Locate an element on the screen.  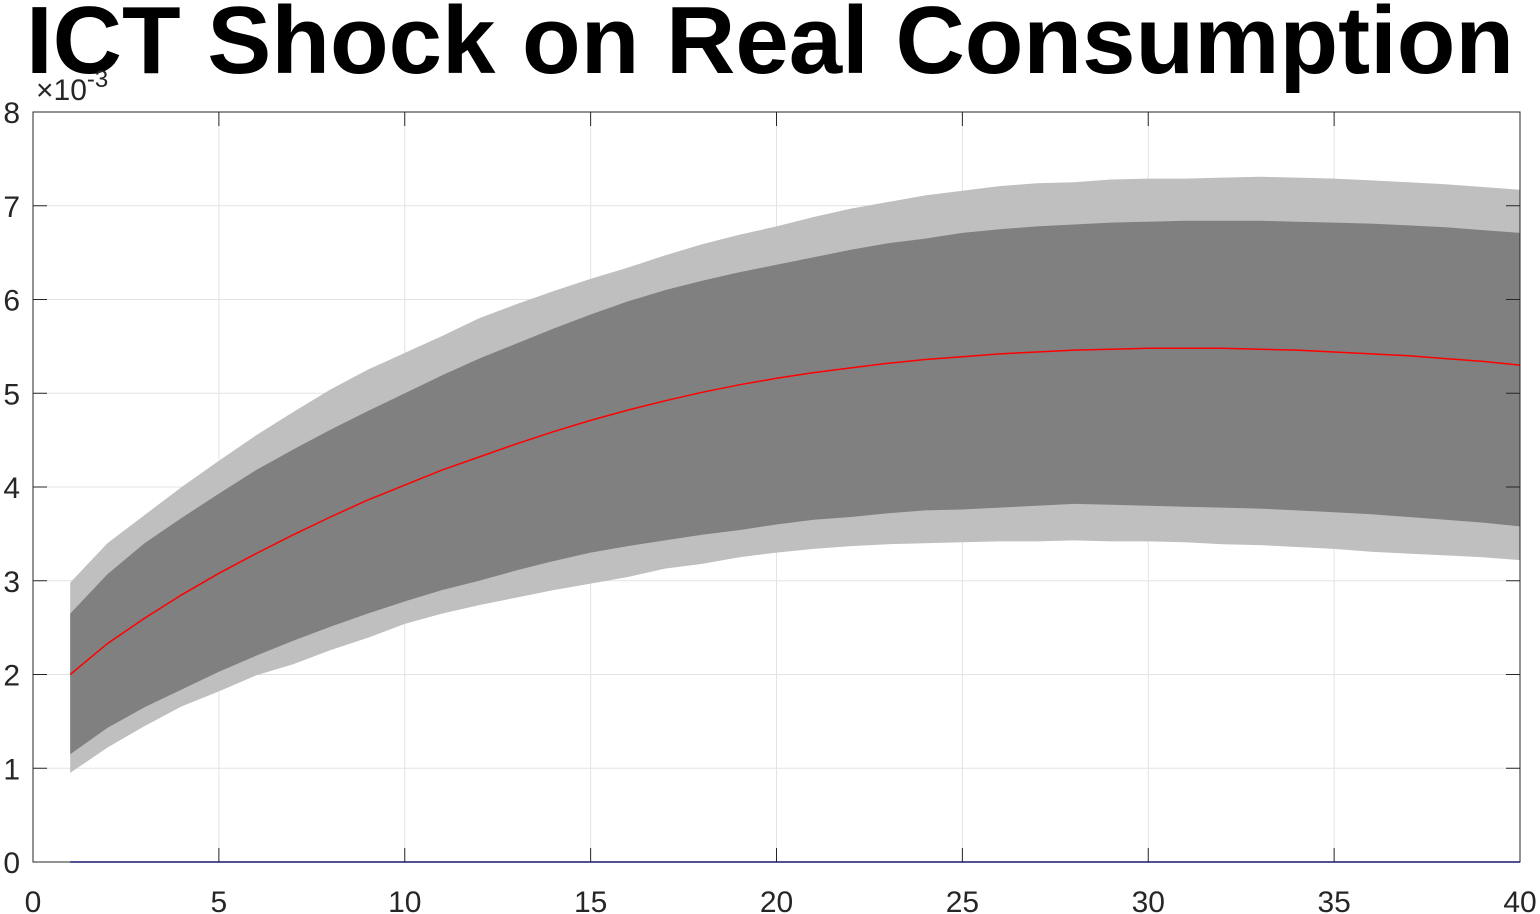
x-tick-labels: 0 5 10 15 20 25 30 35 40 is located at coordinates (781, 900).